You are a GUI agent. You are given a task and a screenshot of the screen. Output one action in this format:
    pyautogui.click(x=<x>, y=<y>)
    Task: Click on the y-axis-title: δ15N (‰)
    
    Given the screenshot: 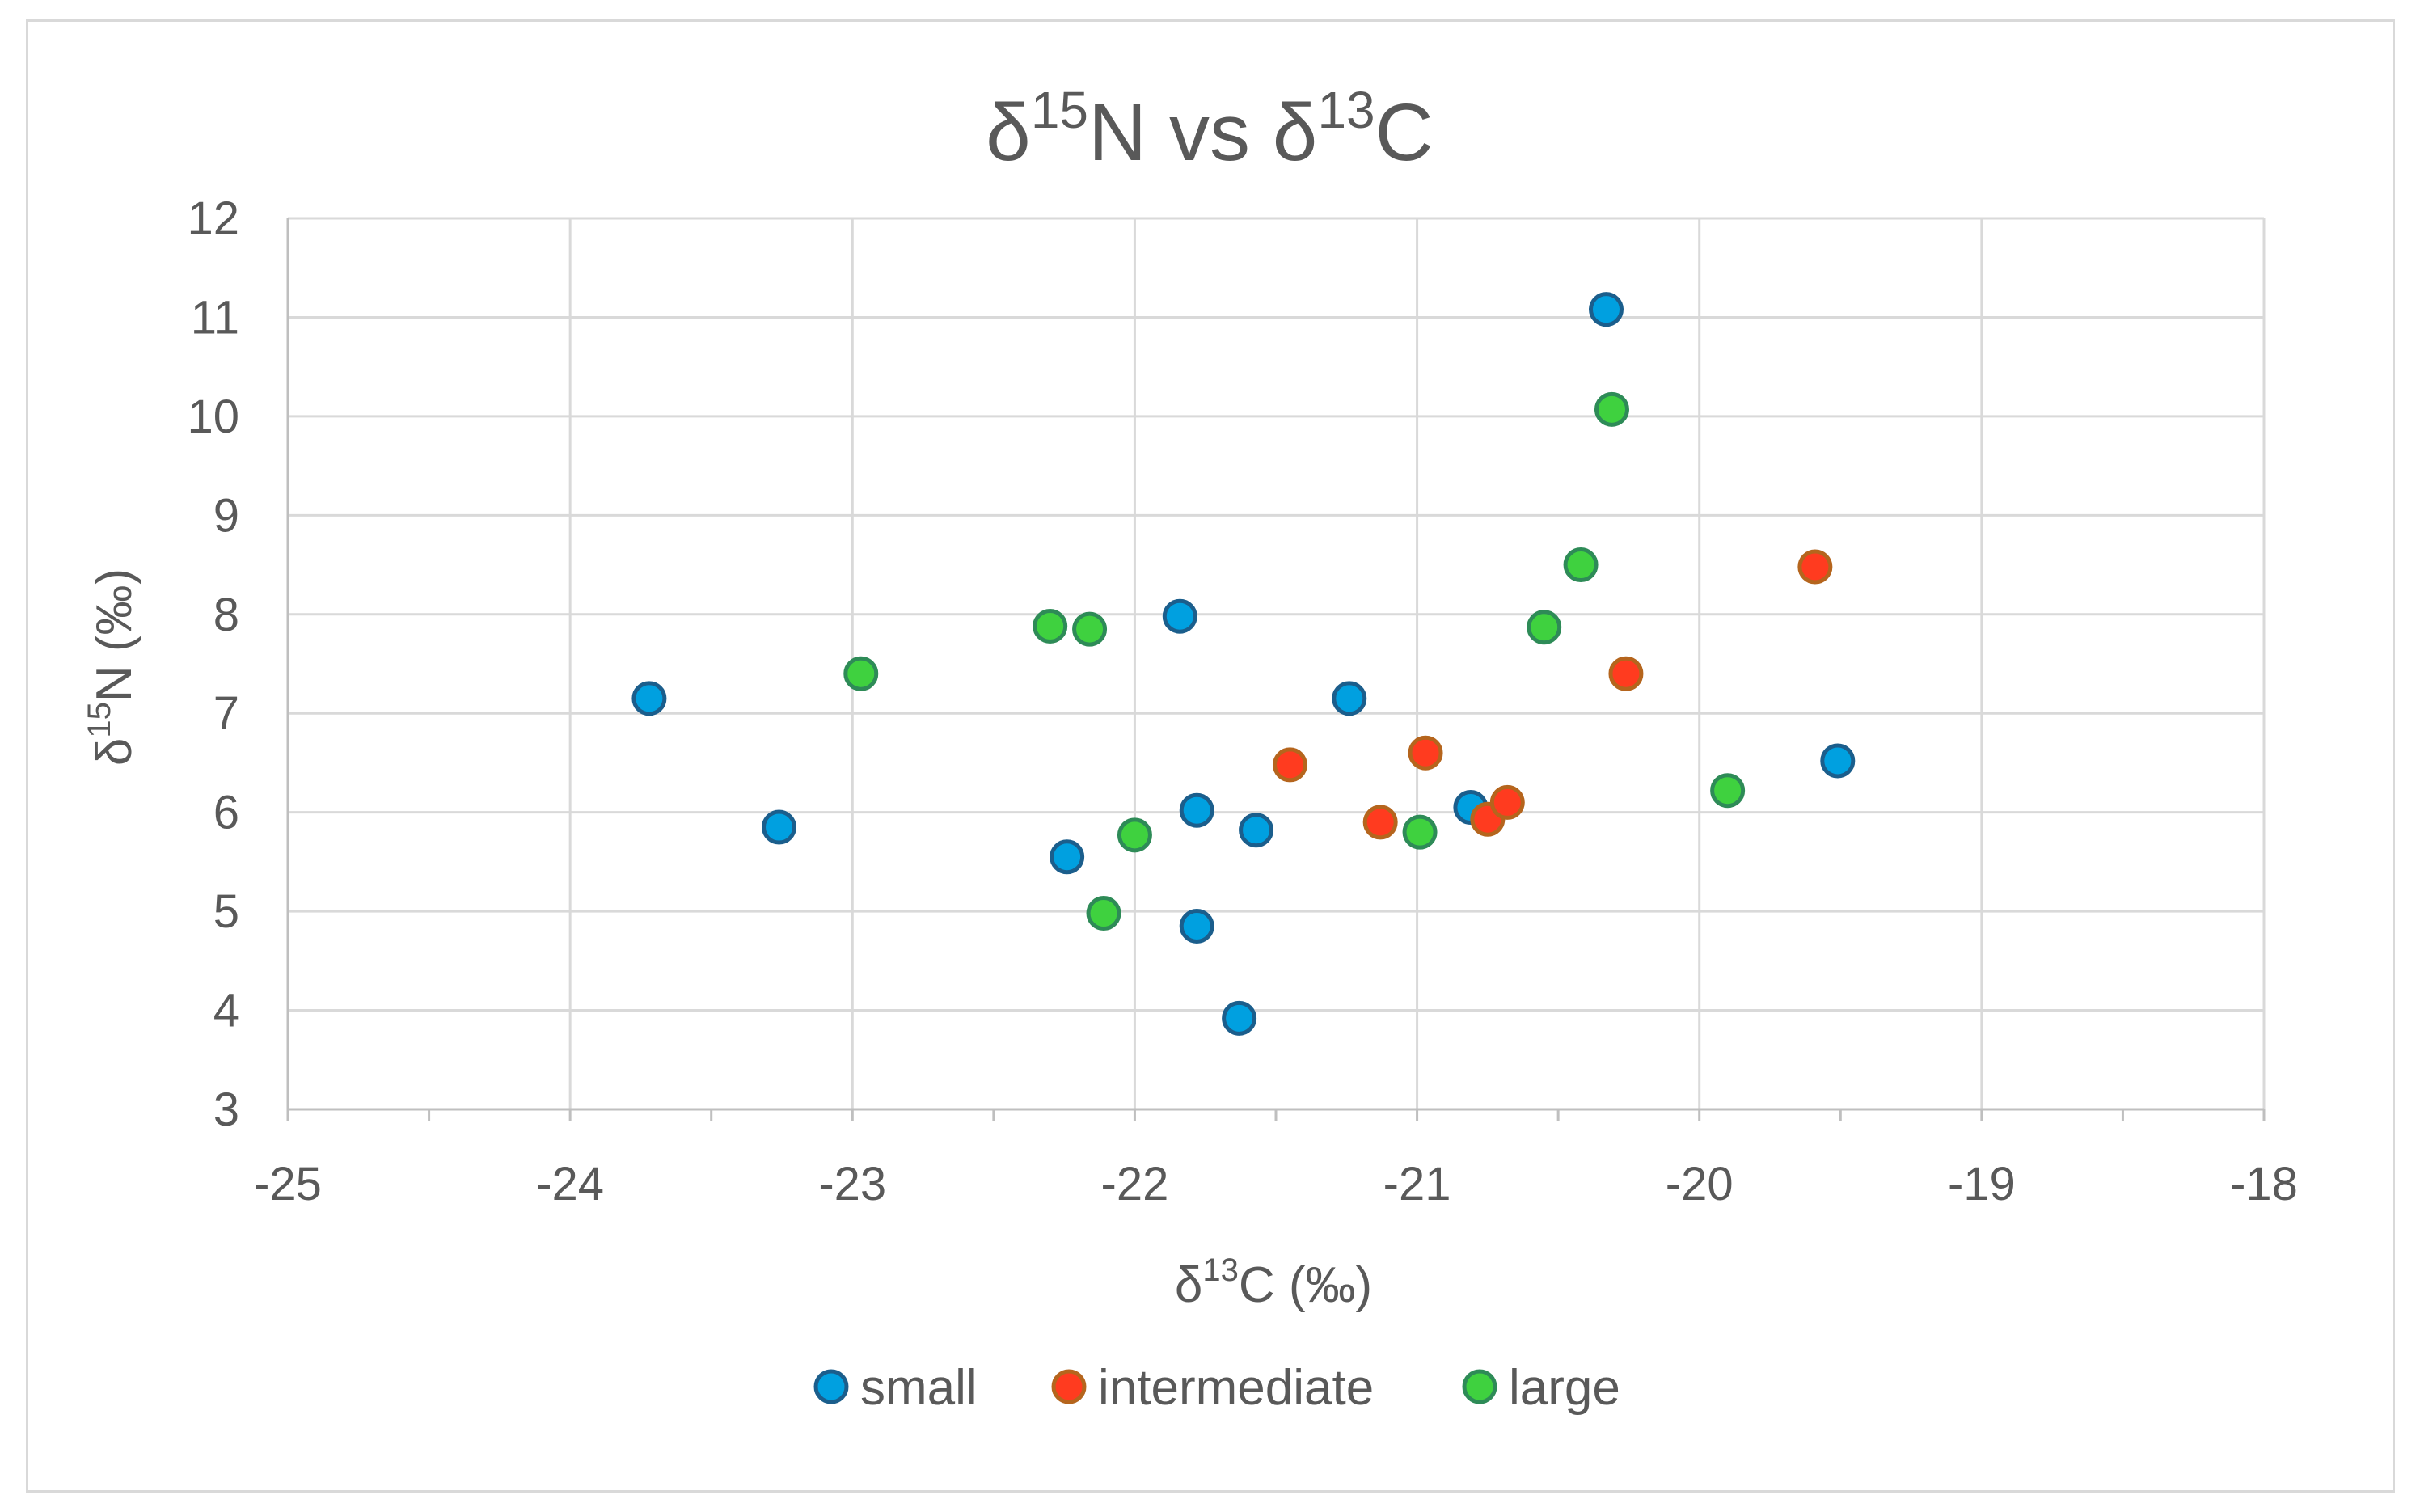 What is the action you would take?
    pyautogui.click(x=112, y=667)
    